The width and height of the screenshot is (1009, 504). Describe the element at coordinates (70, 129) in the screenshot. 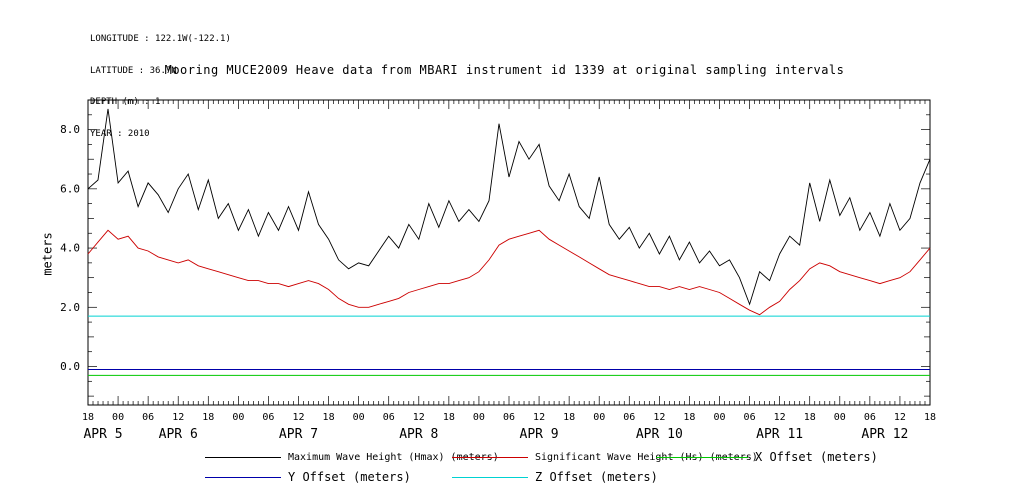

I see `y-tick-label: 8.0` at that location.